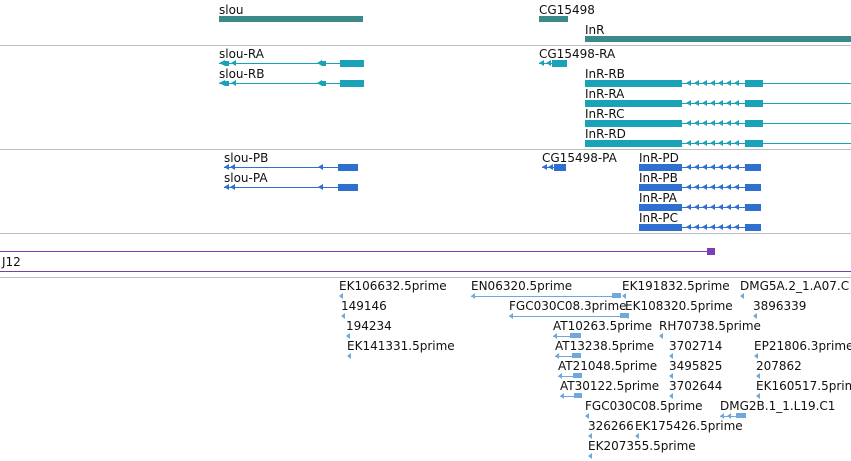  I want to click on transcript-label-inr-rc: InR-RC, so click(605, 114).